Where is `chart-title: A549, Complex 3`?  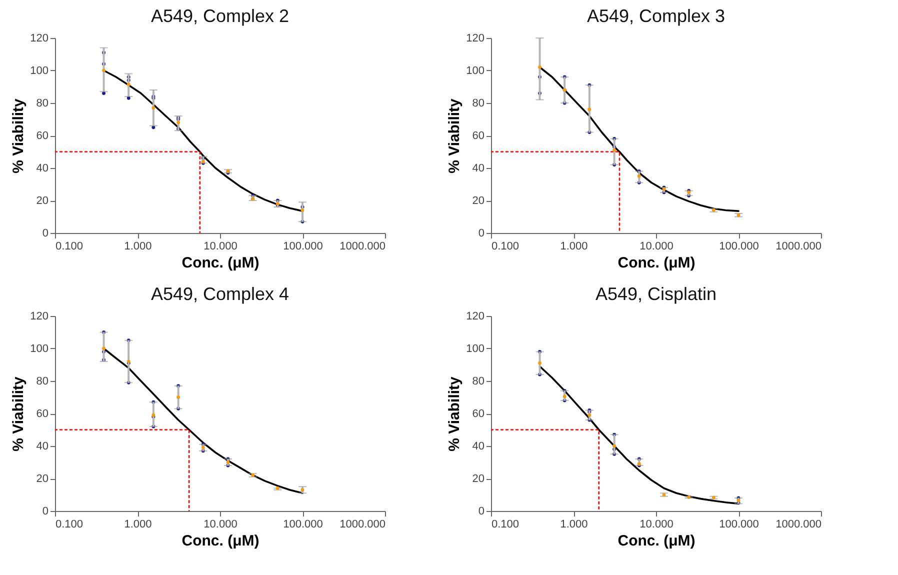
chart-title: A549, Complex 3 is located at coordinates (656, 16).